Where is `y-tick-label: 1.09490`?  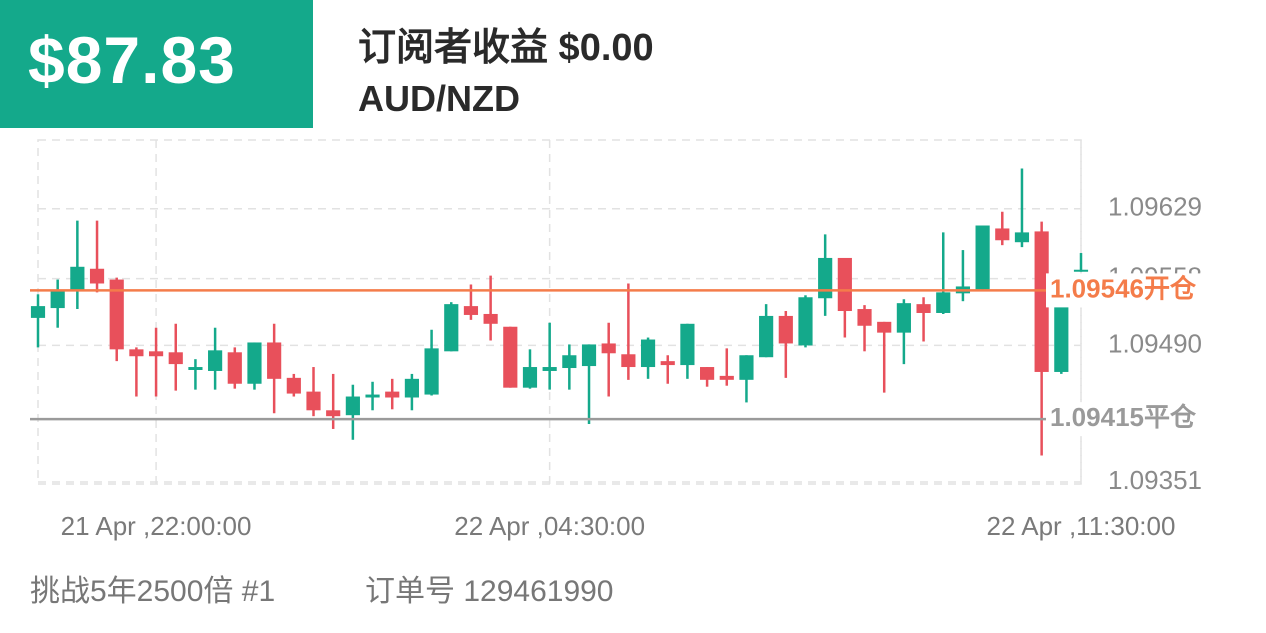 y-tick-label: 1.09490 is located at coordinates (1155, 343).